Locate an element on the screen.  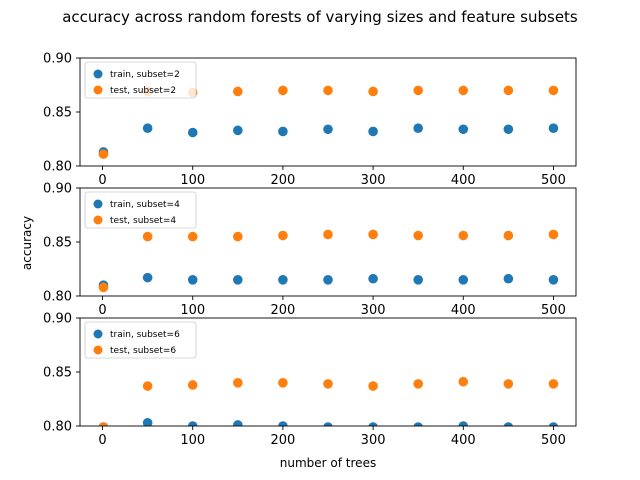
legend-label: test, subset=4 is located at coordinates (143, 221).